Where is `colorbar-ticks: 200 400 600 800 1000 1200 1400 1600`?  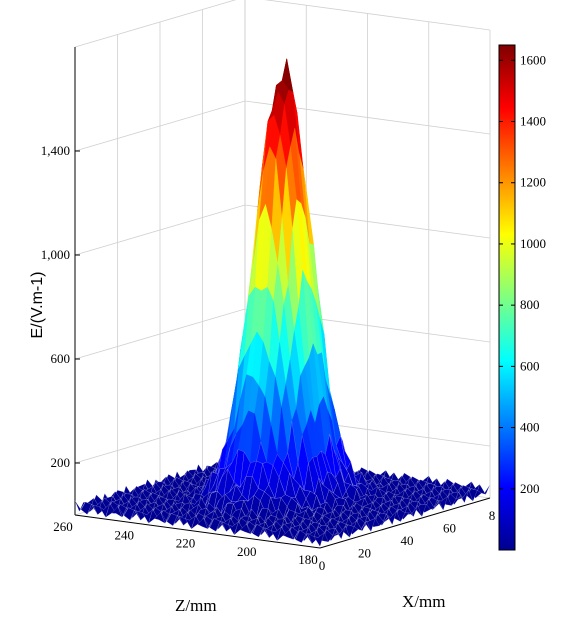 colorbar-ticks: 200 400 600 800 1000 1200 1400 1600 is located at coordinates (522, 274).